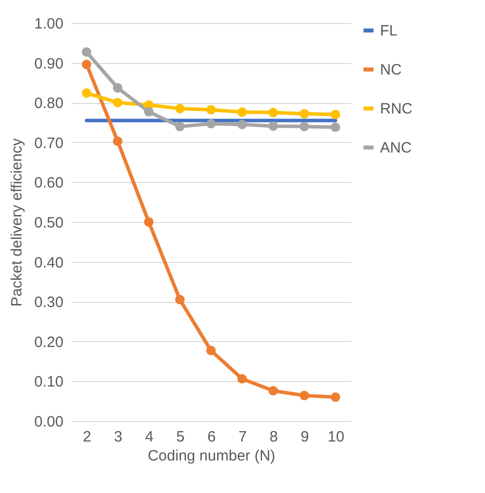 The height and width of the screenshot is (493, 485). What do you see at coordinates (49, 342) in the screenshot?
I see `y-tick-label: 0.20` at bounding box center [49, 342].